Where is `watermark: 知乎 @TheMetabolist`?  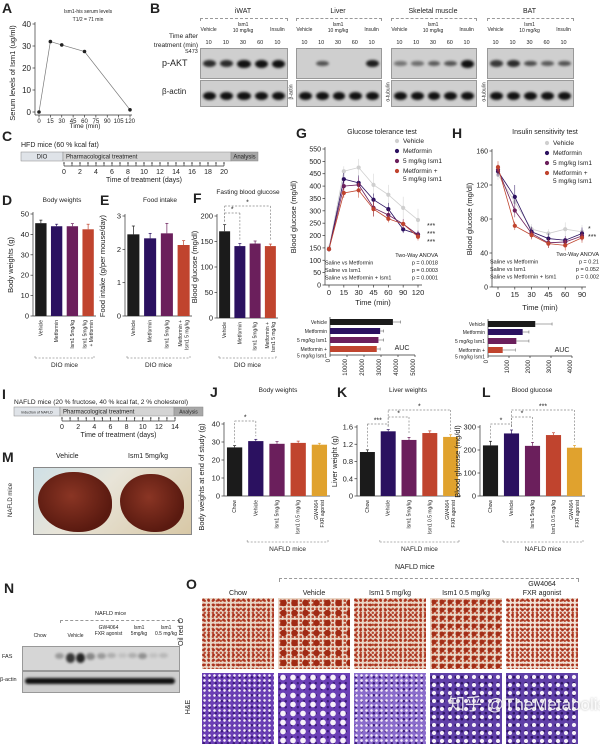
watermark: 知乎 @TheMetabolist is located at coordinates (524, 704).